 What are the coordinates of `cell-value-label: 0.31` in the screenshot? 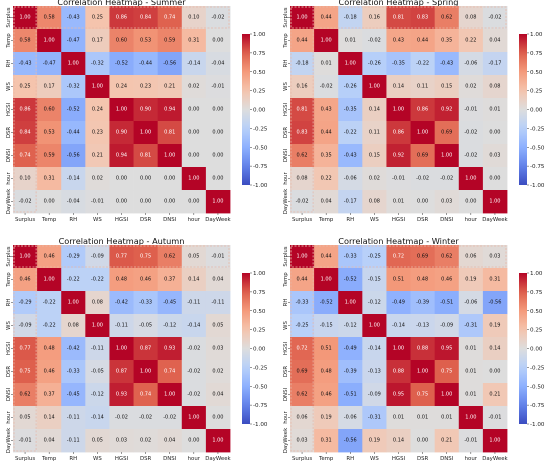 It's located at (193, 41).